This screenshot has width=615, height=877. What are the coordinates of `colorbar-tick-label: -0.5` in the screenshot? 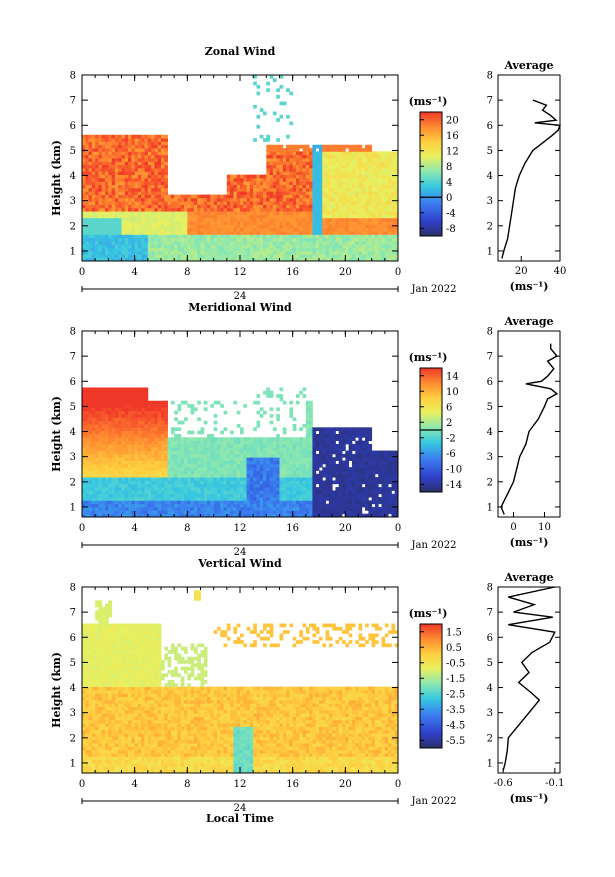 It's located at (455, 663).